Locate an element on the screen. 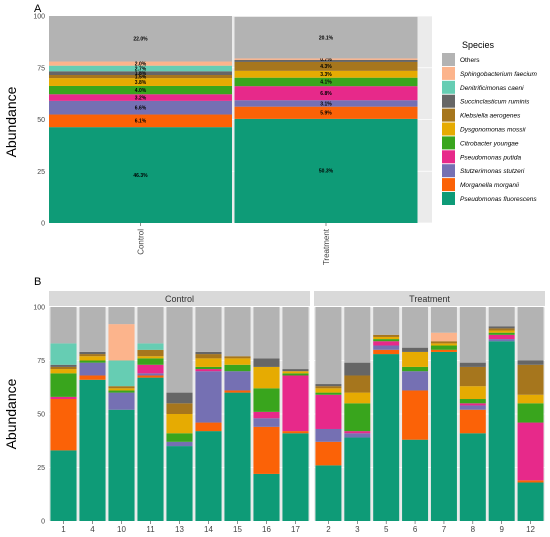 The height and width of the screenshot is (537, 550). panel-b-bar-control-1-succinclasticum-ruminis is located at coordinates (63, 365).